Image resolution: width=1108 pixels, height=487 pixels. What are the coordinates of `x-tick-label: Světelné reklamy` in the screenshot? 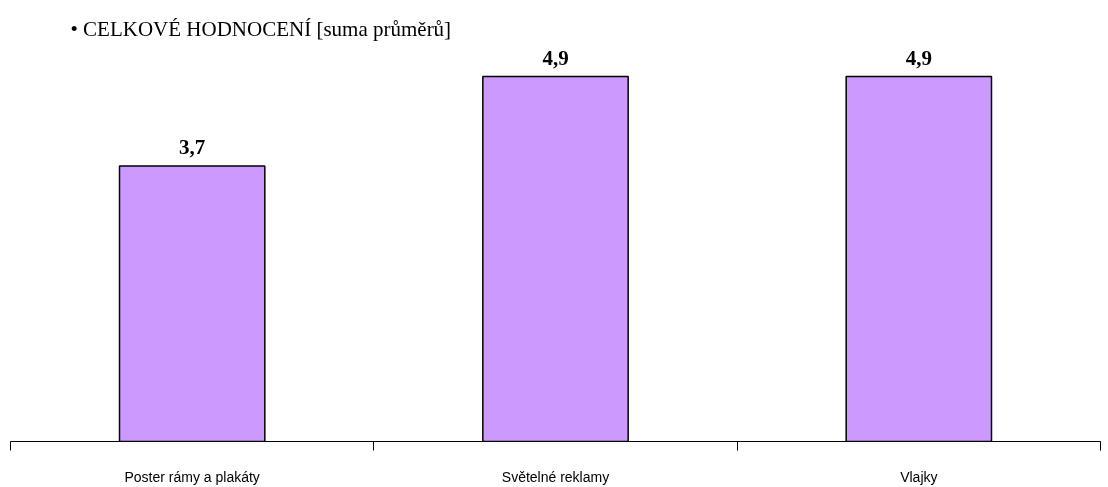 It's located at (555, 476).